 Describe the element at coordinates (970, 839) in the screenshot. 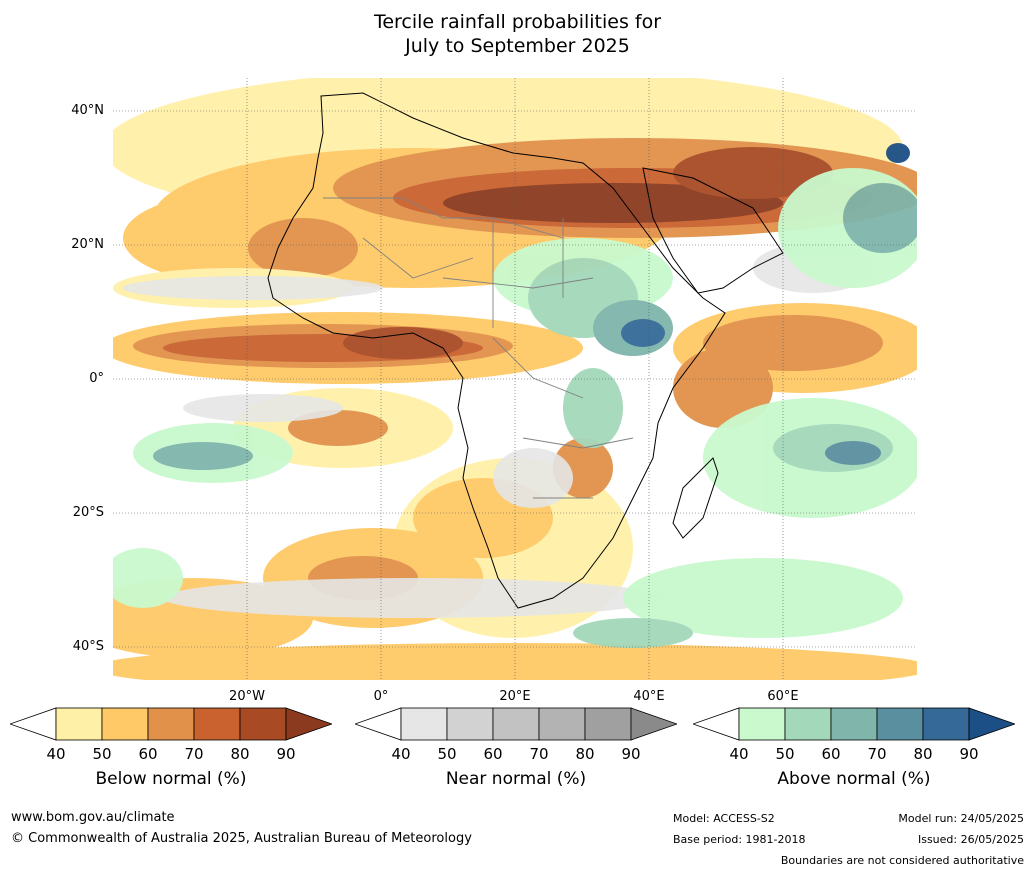

I see `issued-text: Issued: 26/05/2025` at that location.